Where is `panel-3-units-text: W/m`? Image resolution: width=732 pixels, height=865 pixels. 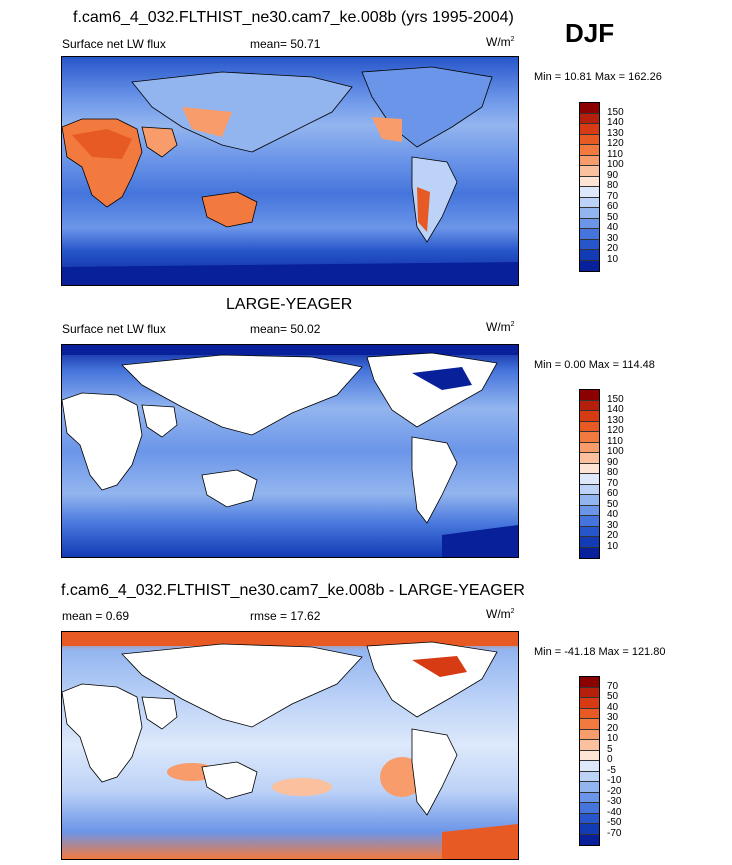
panel-3-units-text: W/m is located at coordinates (498, 614).